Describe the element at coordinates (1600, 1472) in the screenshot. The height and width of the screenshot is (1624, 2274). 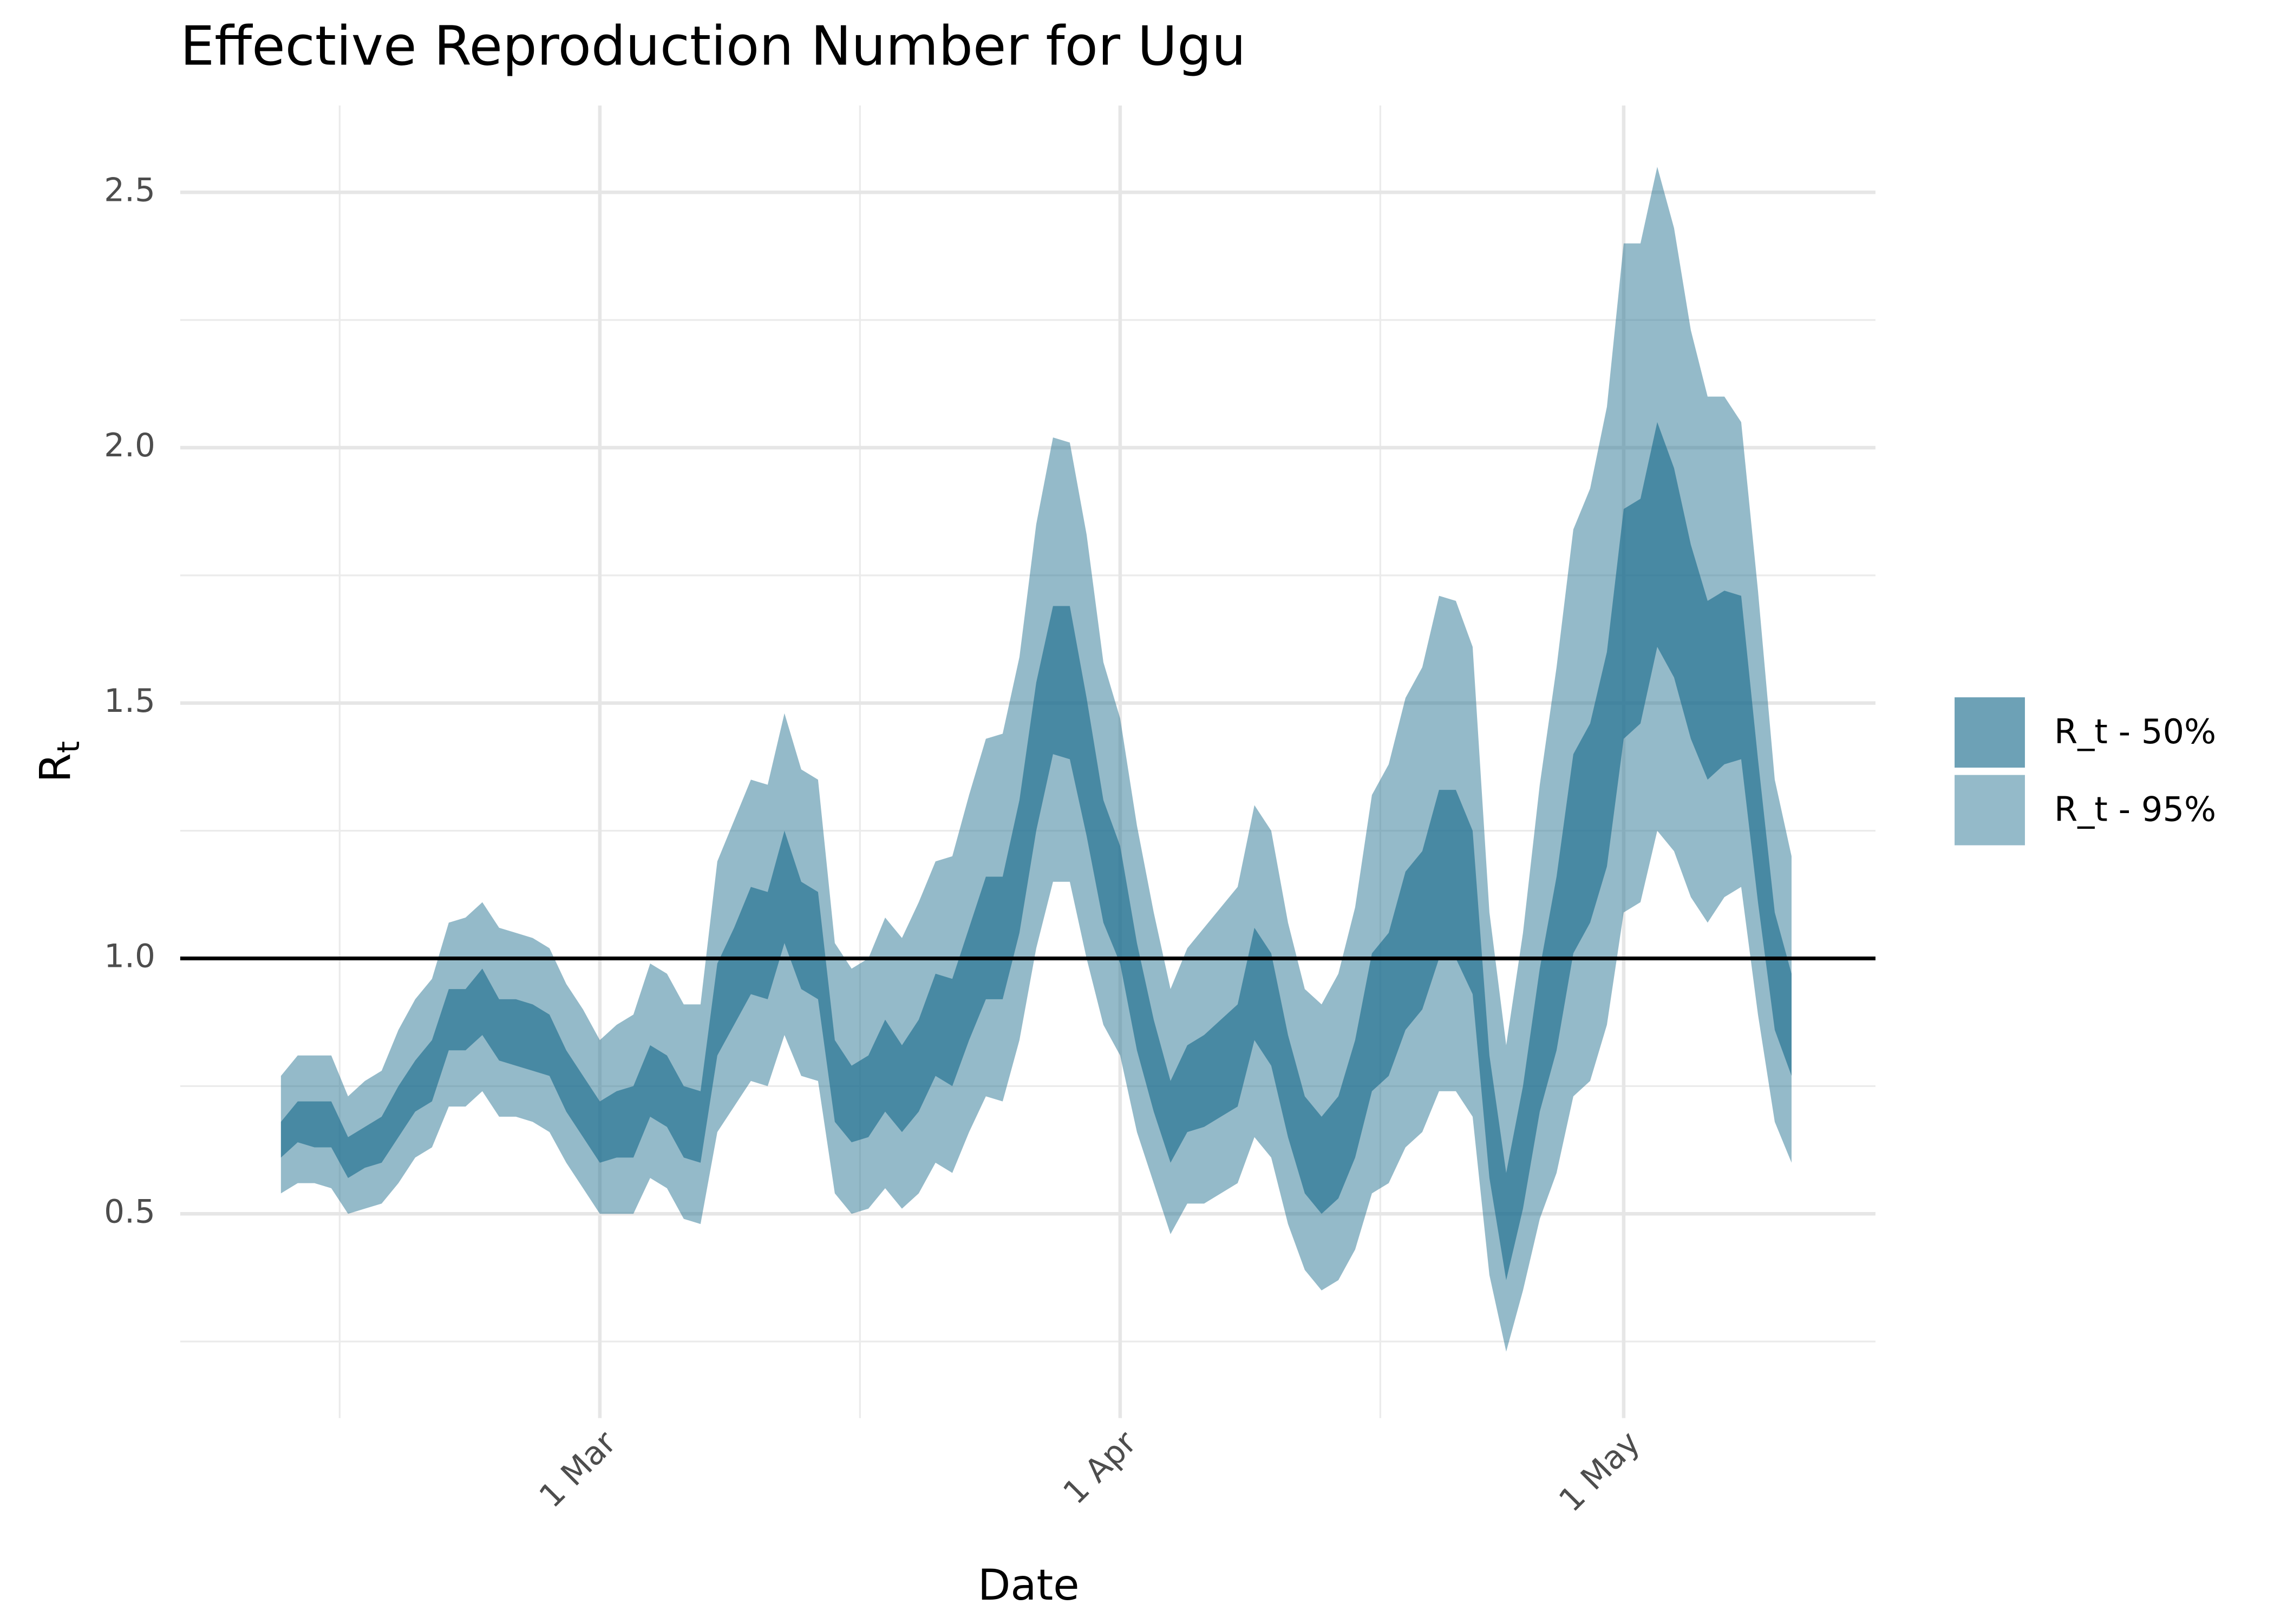
I see `x-tick-label: 1 May` at that location.